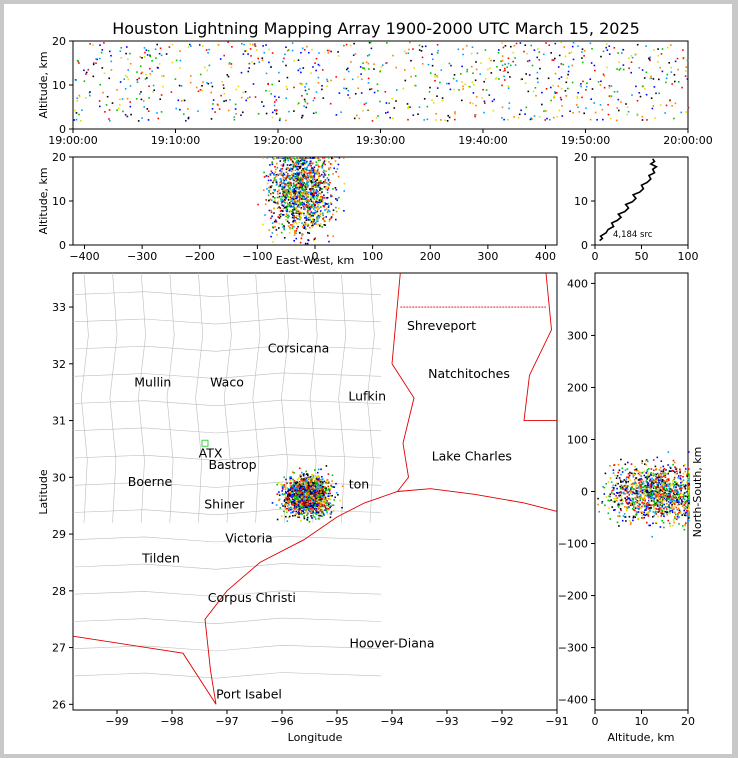 The width and height of the screenshot is (738, 758). Describe the element at coordinates (643, 494) in the screenshot. I see `altitude-ns-sources` at that location.